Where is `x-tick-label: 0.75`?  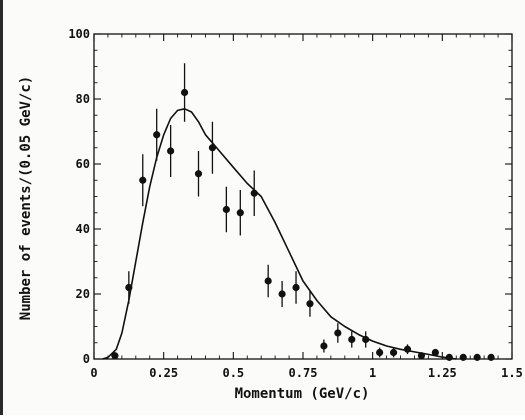
x-tick-label: 0.75 is located at coordinates (303, 373).